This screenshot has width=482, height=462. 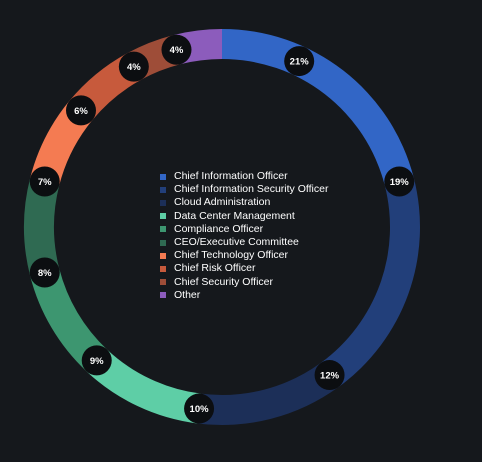 I want to click on legend-label: Chief Security Officer, so click(x=224, y=281).